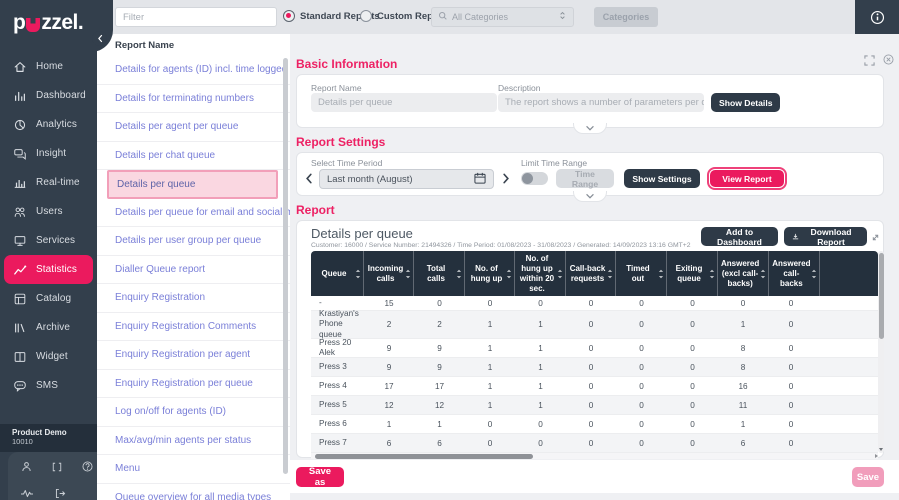  What do you see at coordinates (48, 211) in the screenshot?
I see `sidebar-item-users: Users` at bounding box center [48, 211].